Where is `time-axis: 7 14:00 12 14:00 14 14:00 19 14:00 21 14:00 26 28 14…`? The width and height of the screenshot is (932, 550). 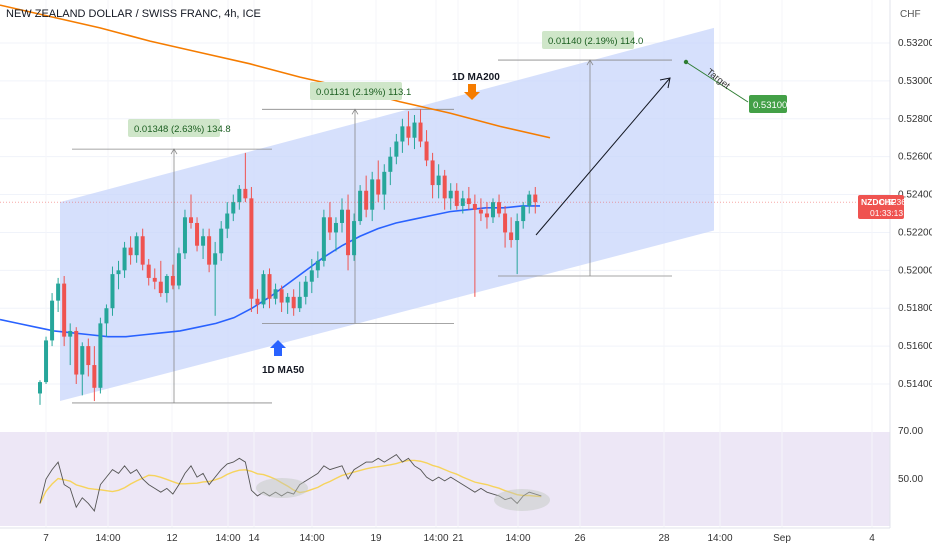 time-axis: 7 14:00 12 14:00 14 14:00 19 14:00 21 14:00 26 28 14… is located at coordinates (459, 538).